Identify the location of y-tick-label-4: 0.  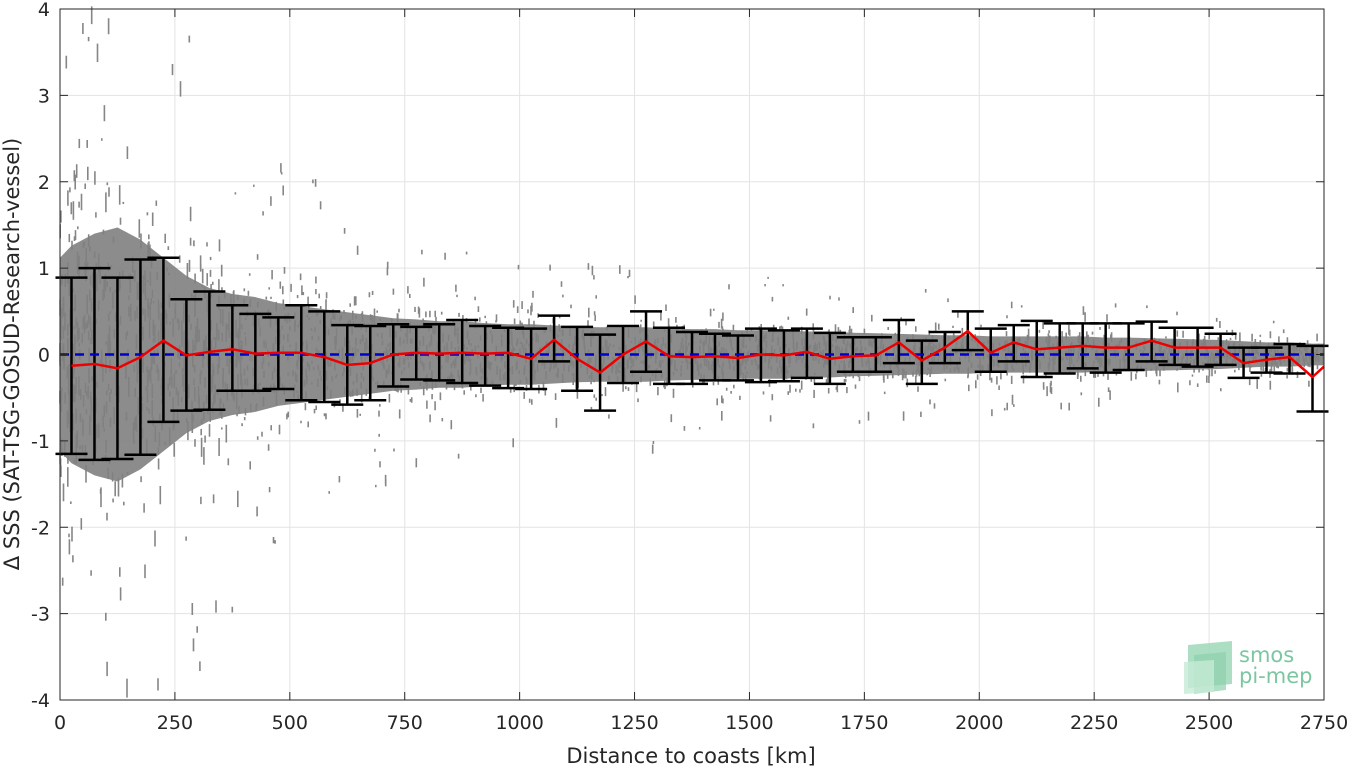
(44, 356).